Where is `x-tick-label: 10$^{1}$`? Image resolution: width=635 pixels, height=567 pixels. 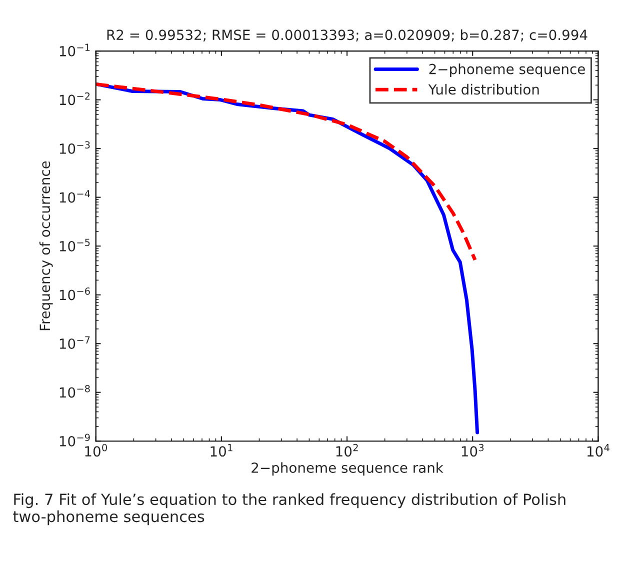
x-tick-label: 10$^{1}$ is located at coordinates (221, 450).